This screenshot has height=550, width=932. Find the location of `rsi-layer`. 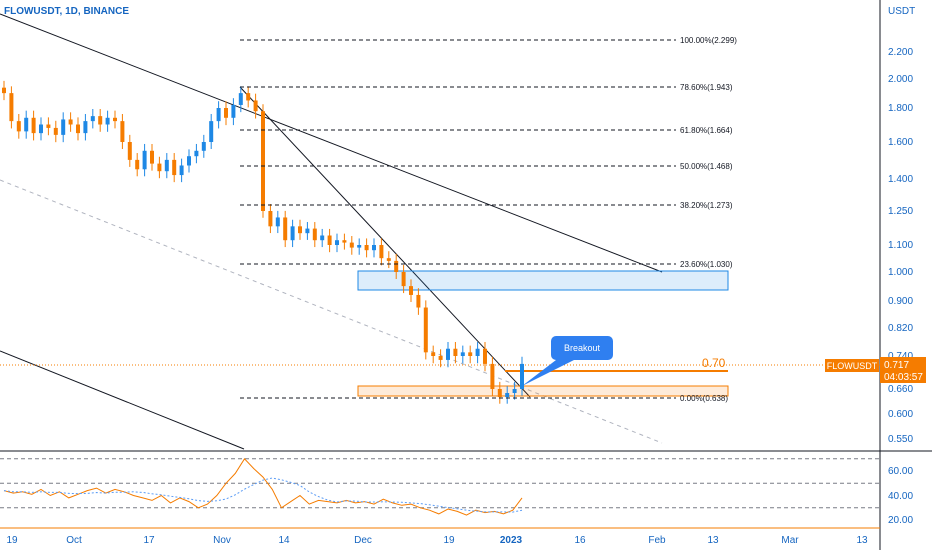

rsi-layer is located at coordinates (440, 486).